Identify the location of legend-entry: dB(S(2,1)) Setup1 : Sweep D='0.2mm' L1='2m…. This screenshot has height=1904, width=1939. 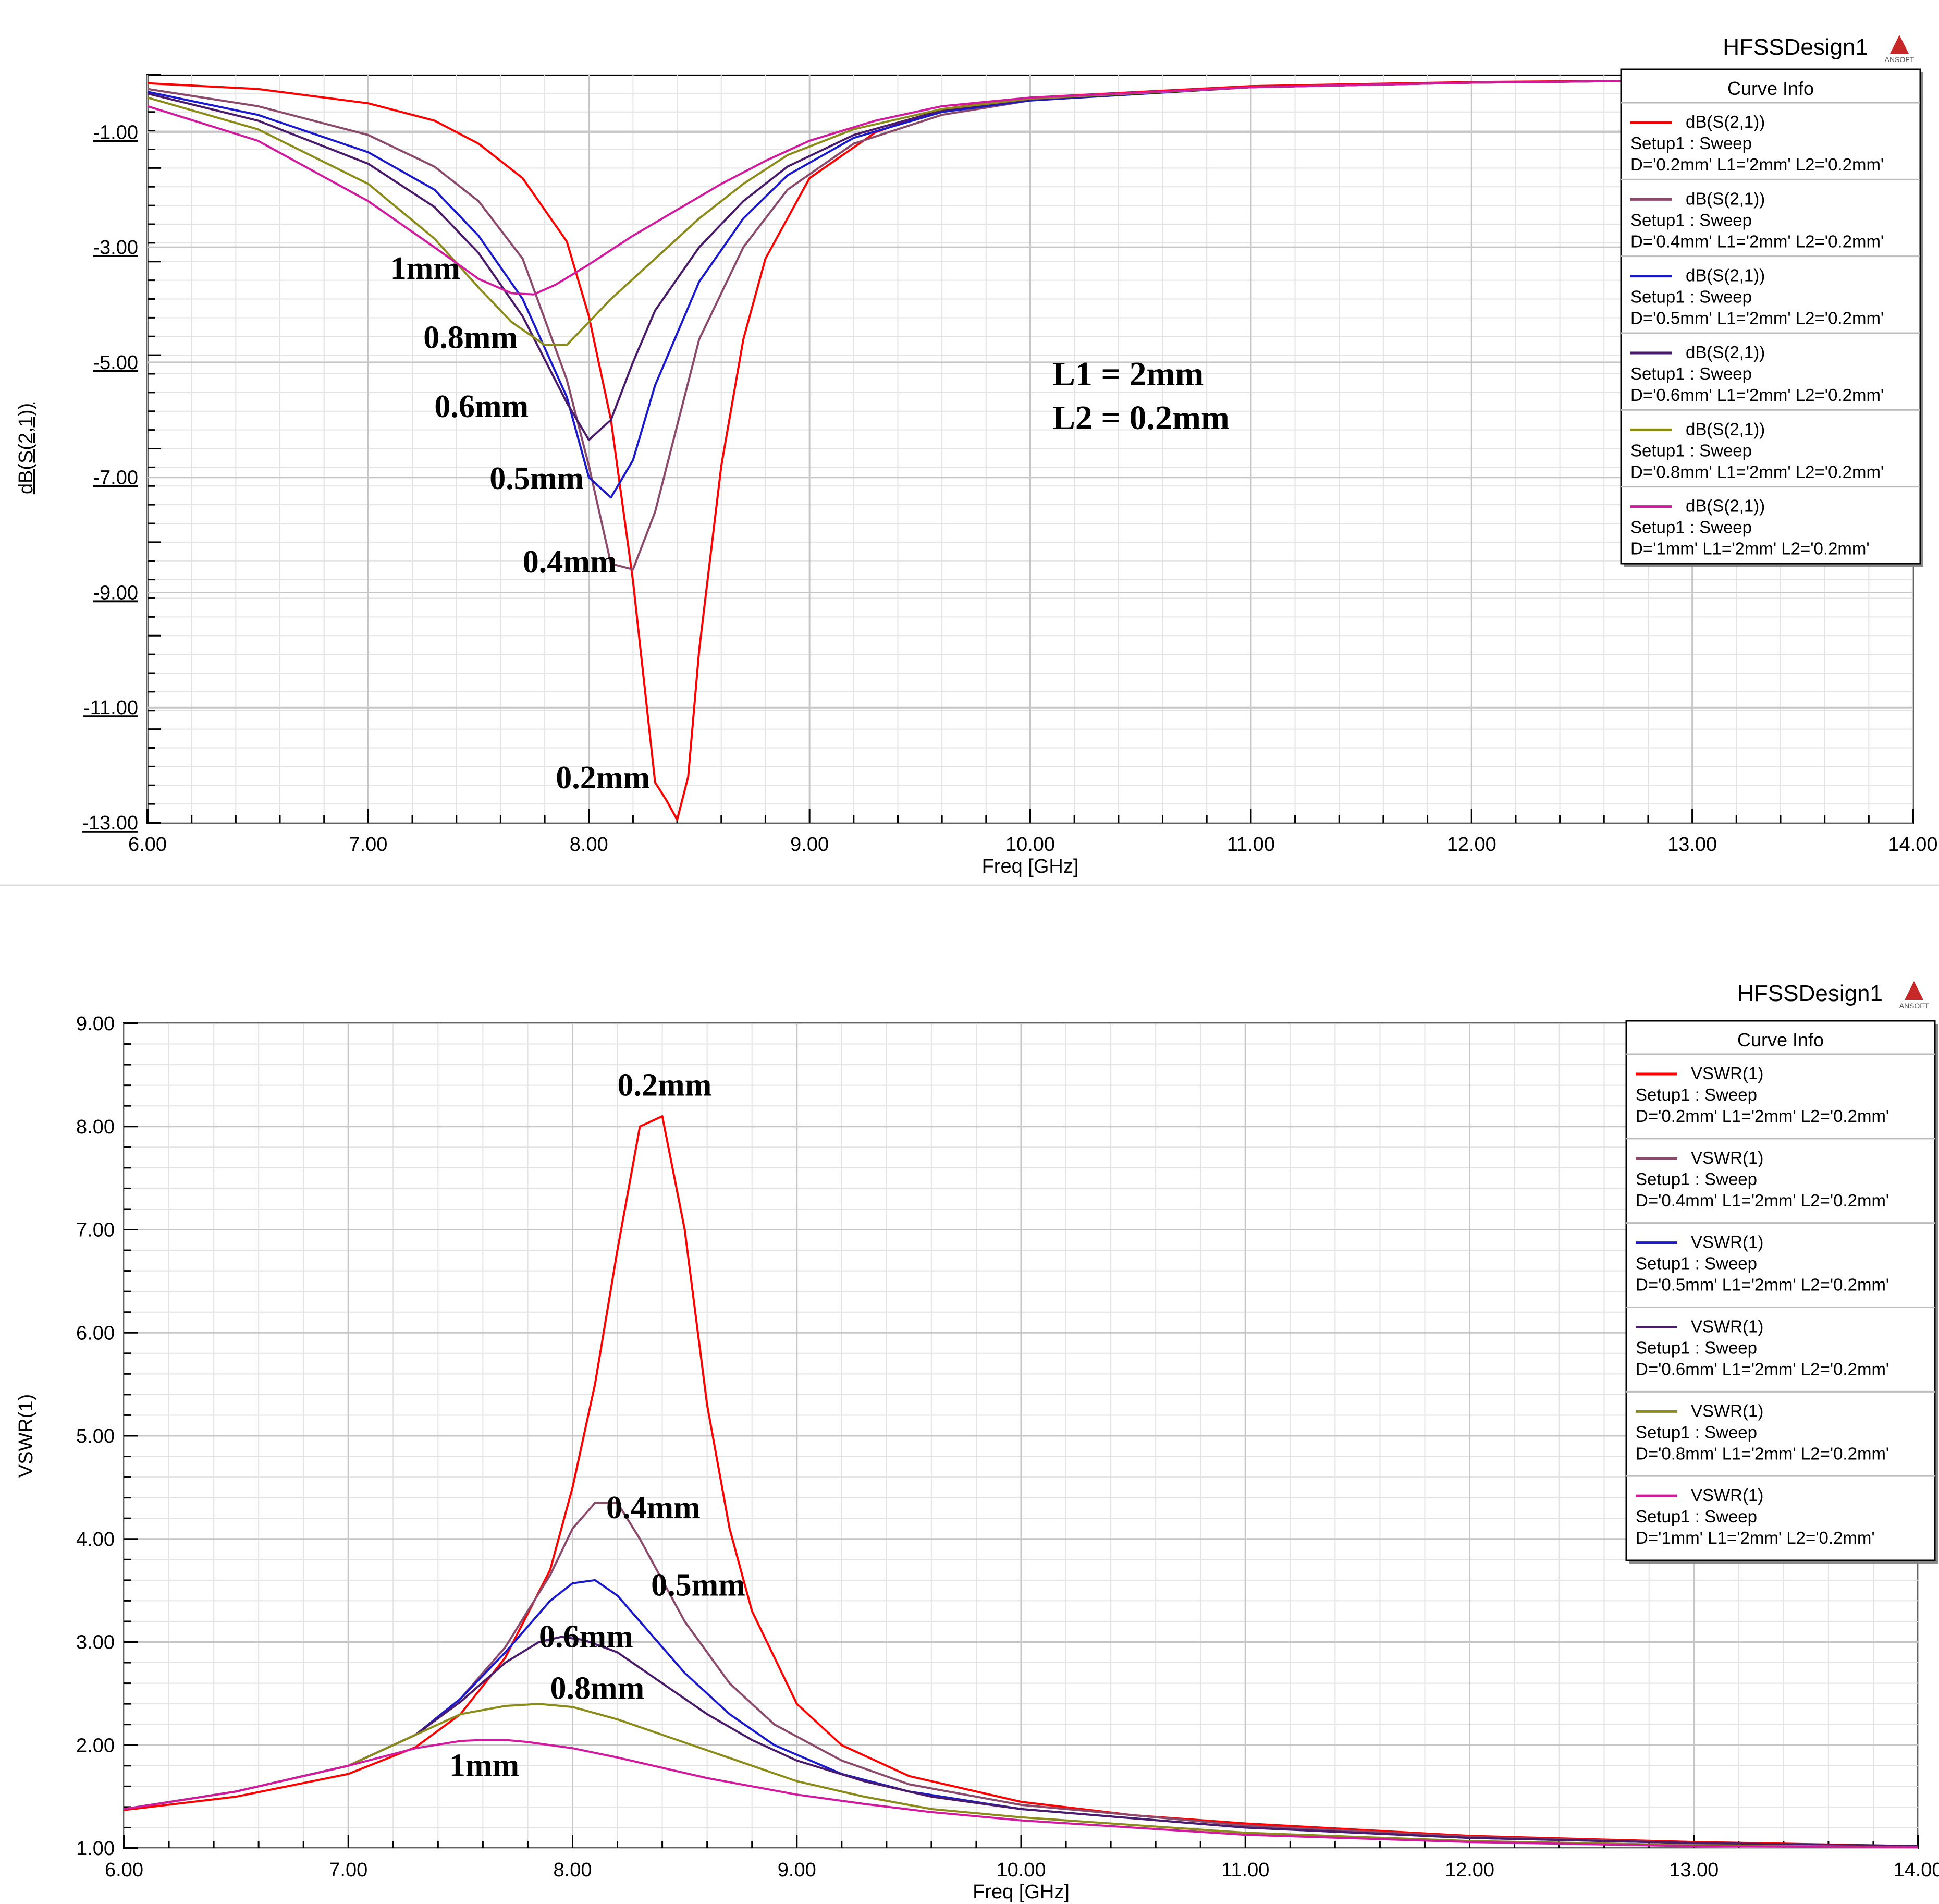
(1770, 146).